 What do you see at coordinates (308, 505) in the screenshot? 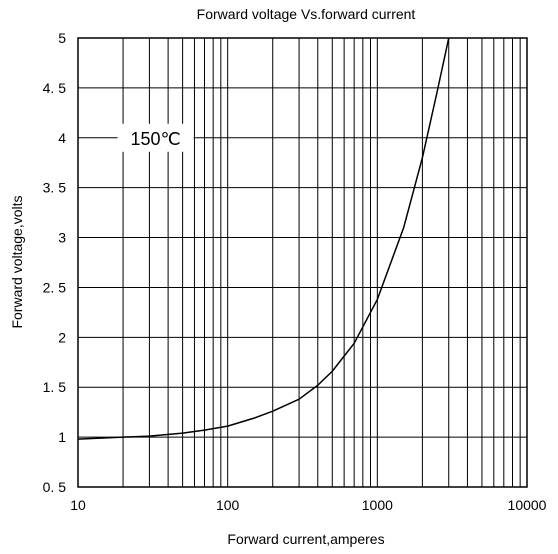
I see `x-tick-labels: 10 100 1000 10000` at bounding box center [308, 505].